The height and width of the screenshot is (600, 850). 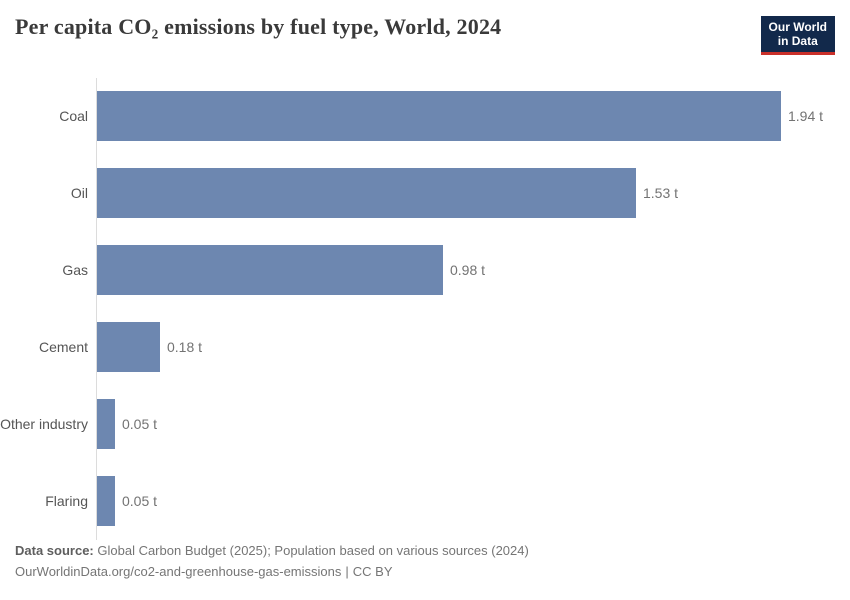 What do you see at coordinates (63, 347) in the screenshot?
I see `category-label: Cement` at bounding box center [63, 347].